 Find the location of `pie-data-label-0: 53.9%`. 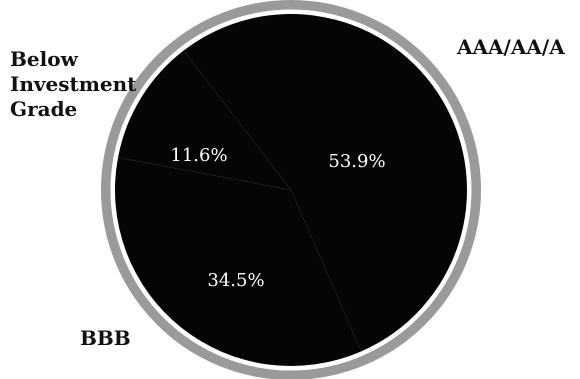

pie-data-label-0: 53.9% is located at coordinates (356, 161).